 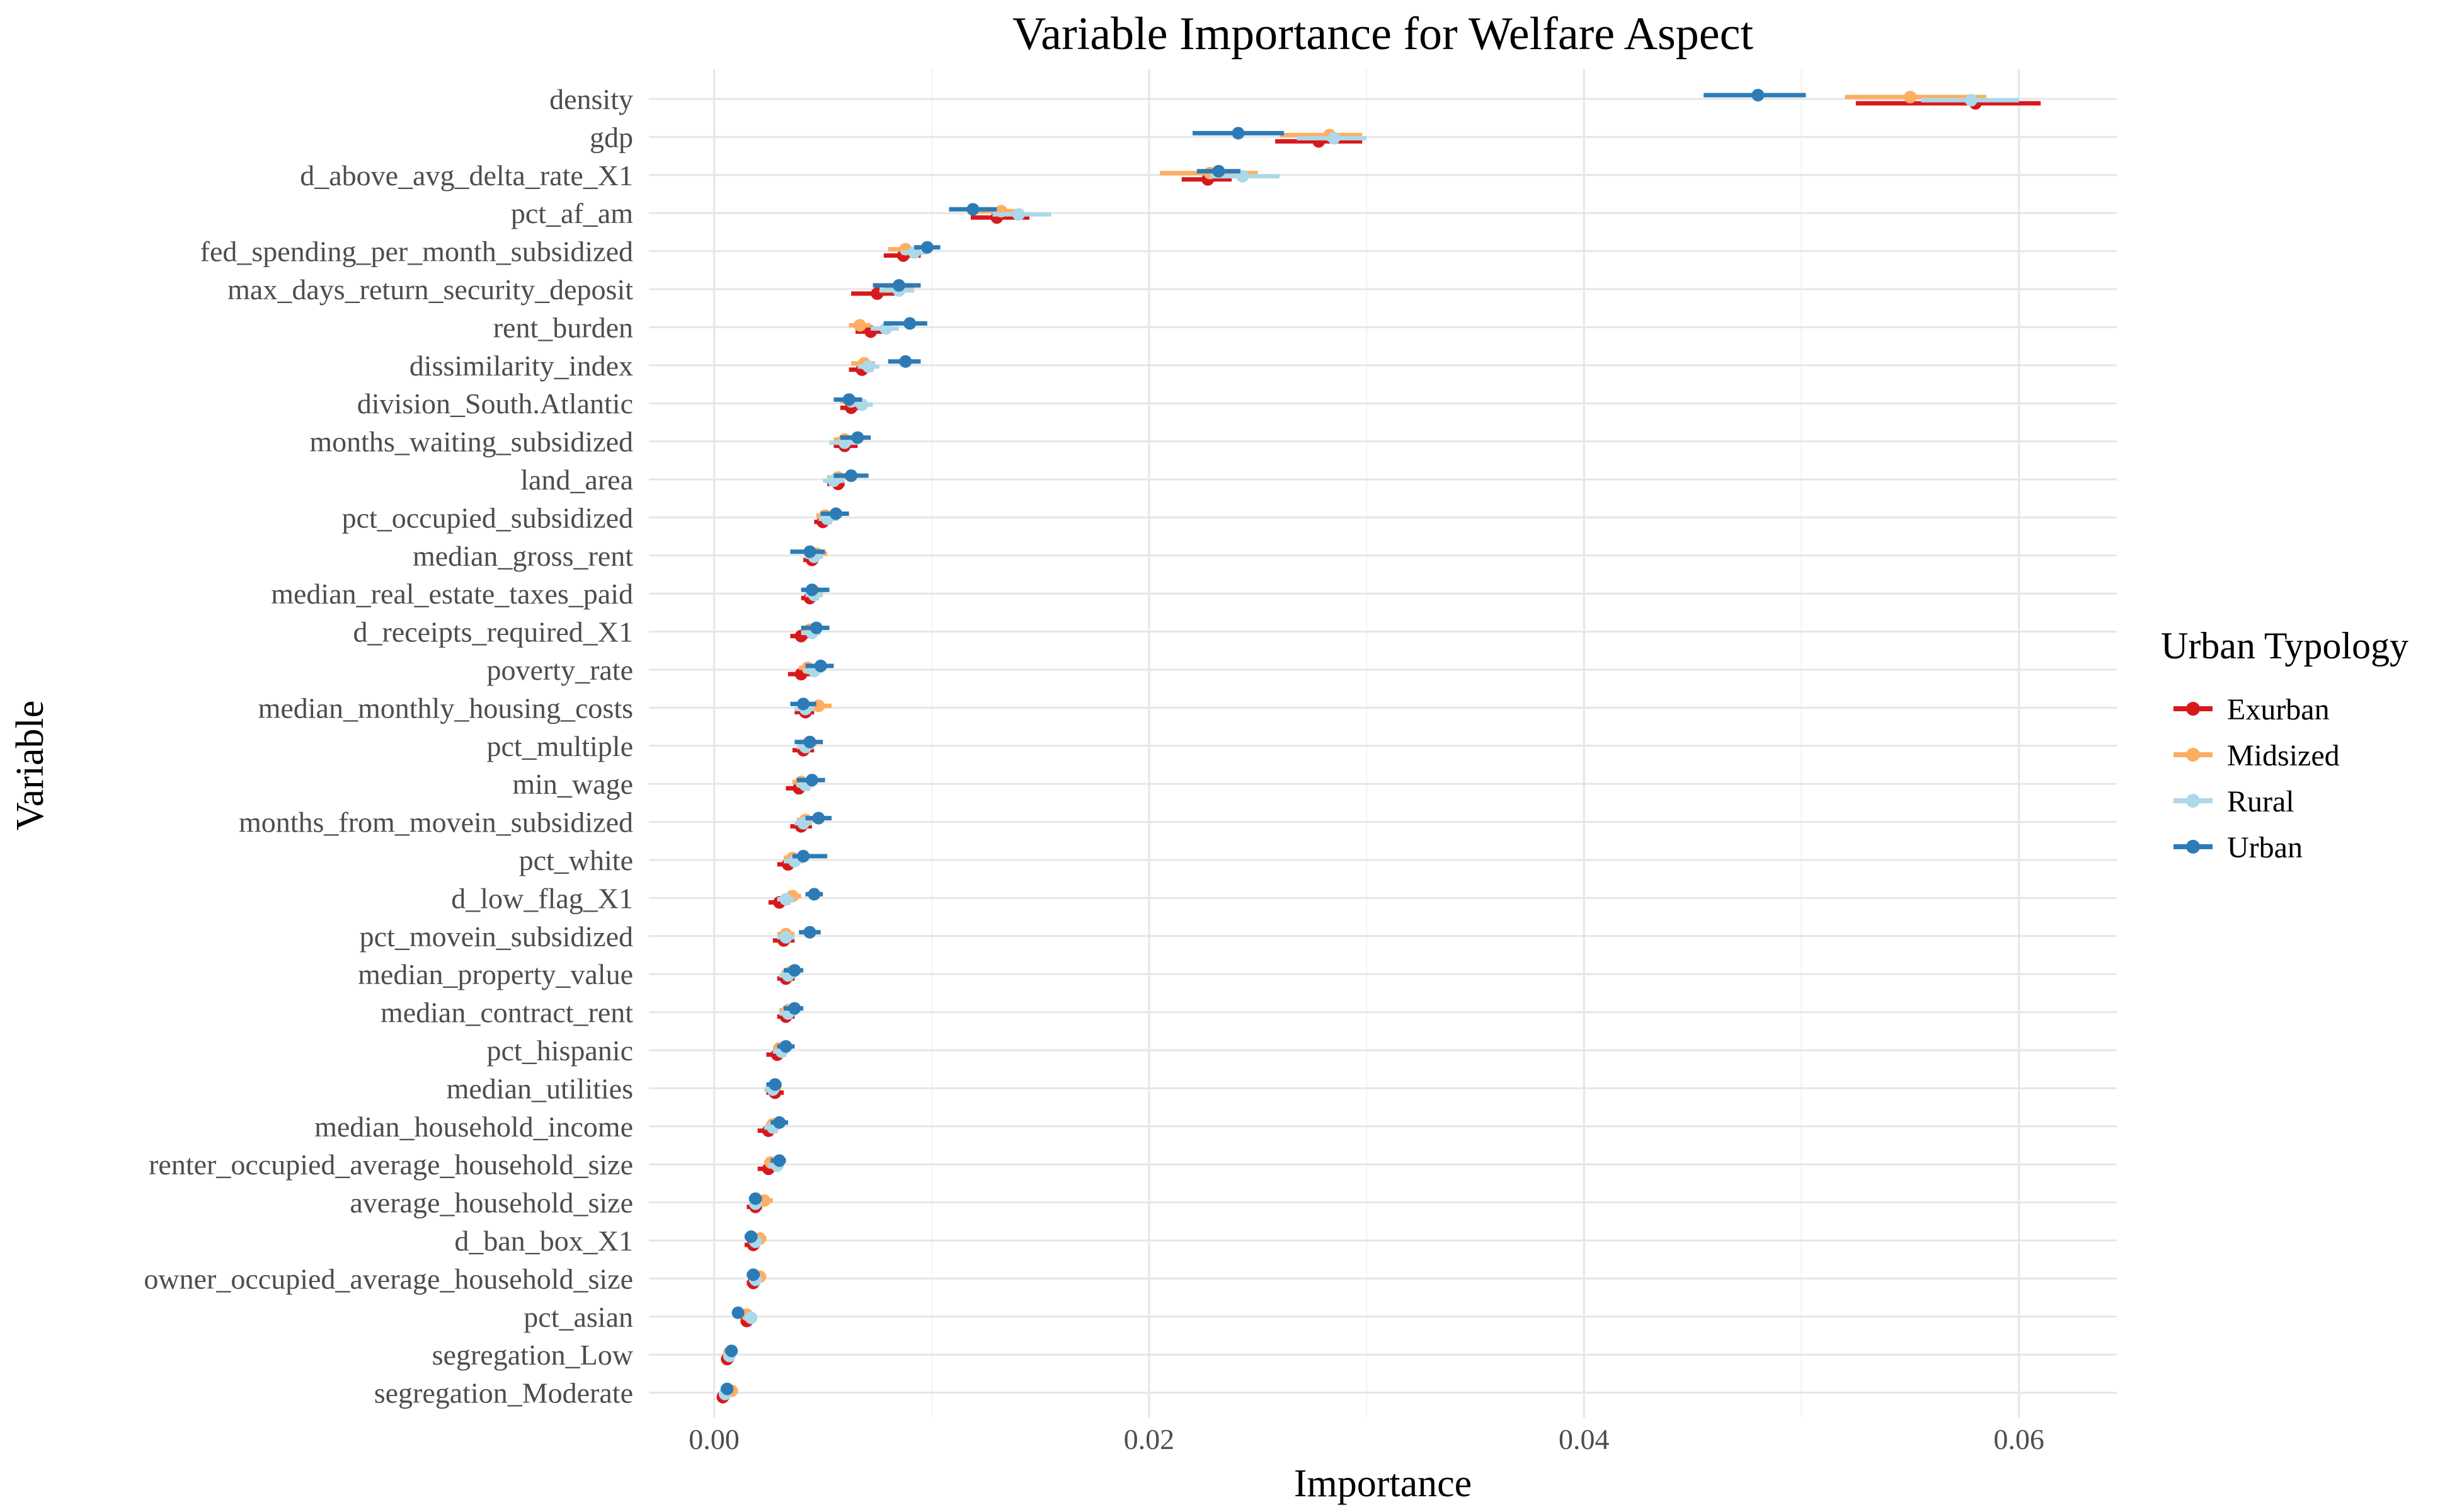 I want to click on legend: Urban Typology Exurban Midsized Rural Urban, so click(x=2284, y=744).